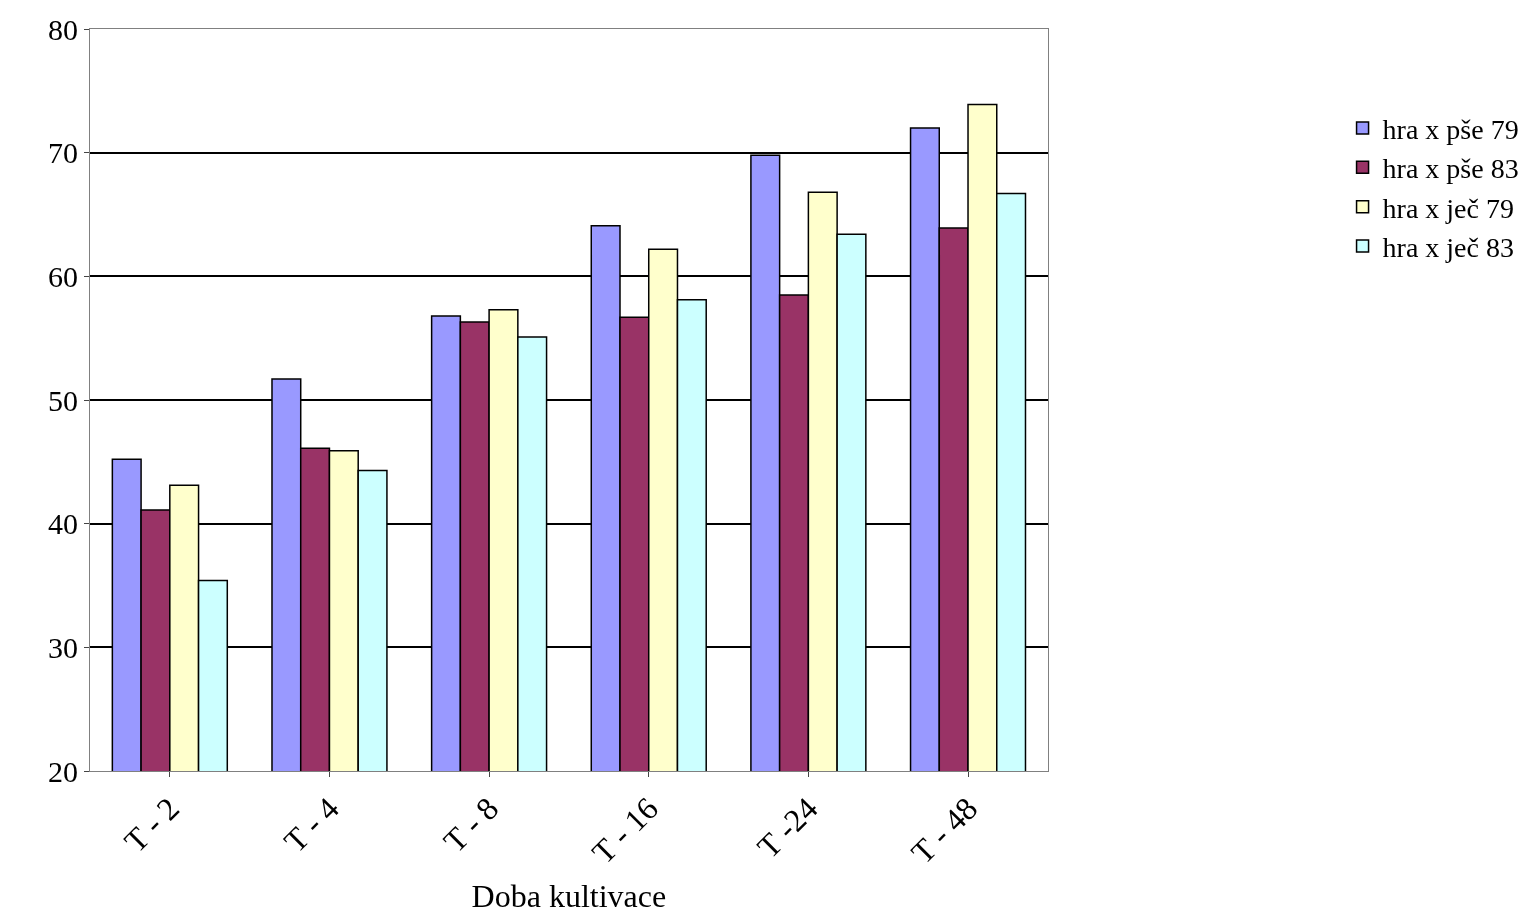 Image resolution: width=1537 pixels, height=920 pixels. Describe the element at coordinates (1448, 208) in the screenshot. I see `legend-label: hra x ječ 79` at that location.